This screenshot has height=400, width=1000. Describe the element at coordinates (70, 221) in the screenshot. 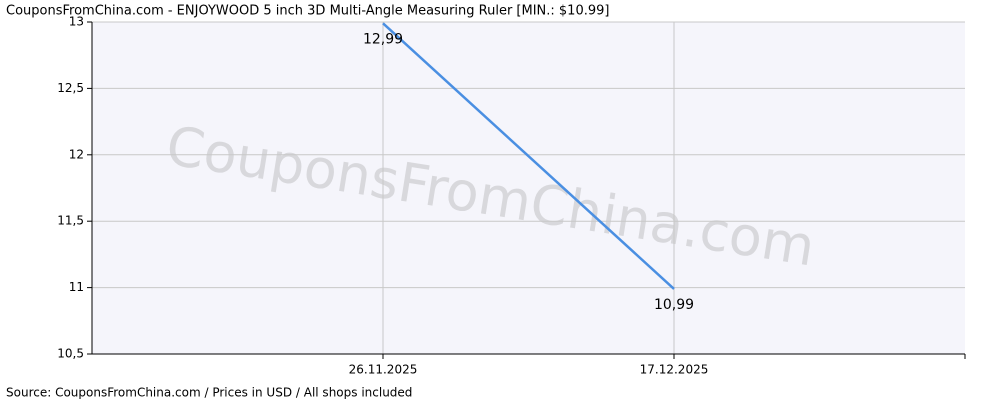

I see `y-tick-label: 11,5` at that location.